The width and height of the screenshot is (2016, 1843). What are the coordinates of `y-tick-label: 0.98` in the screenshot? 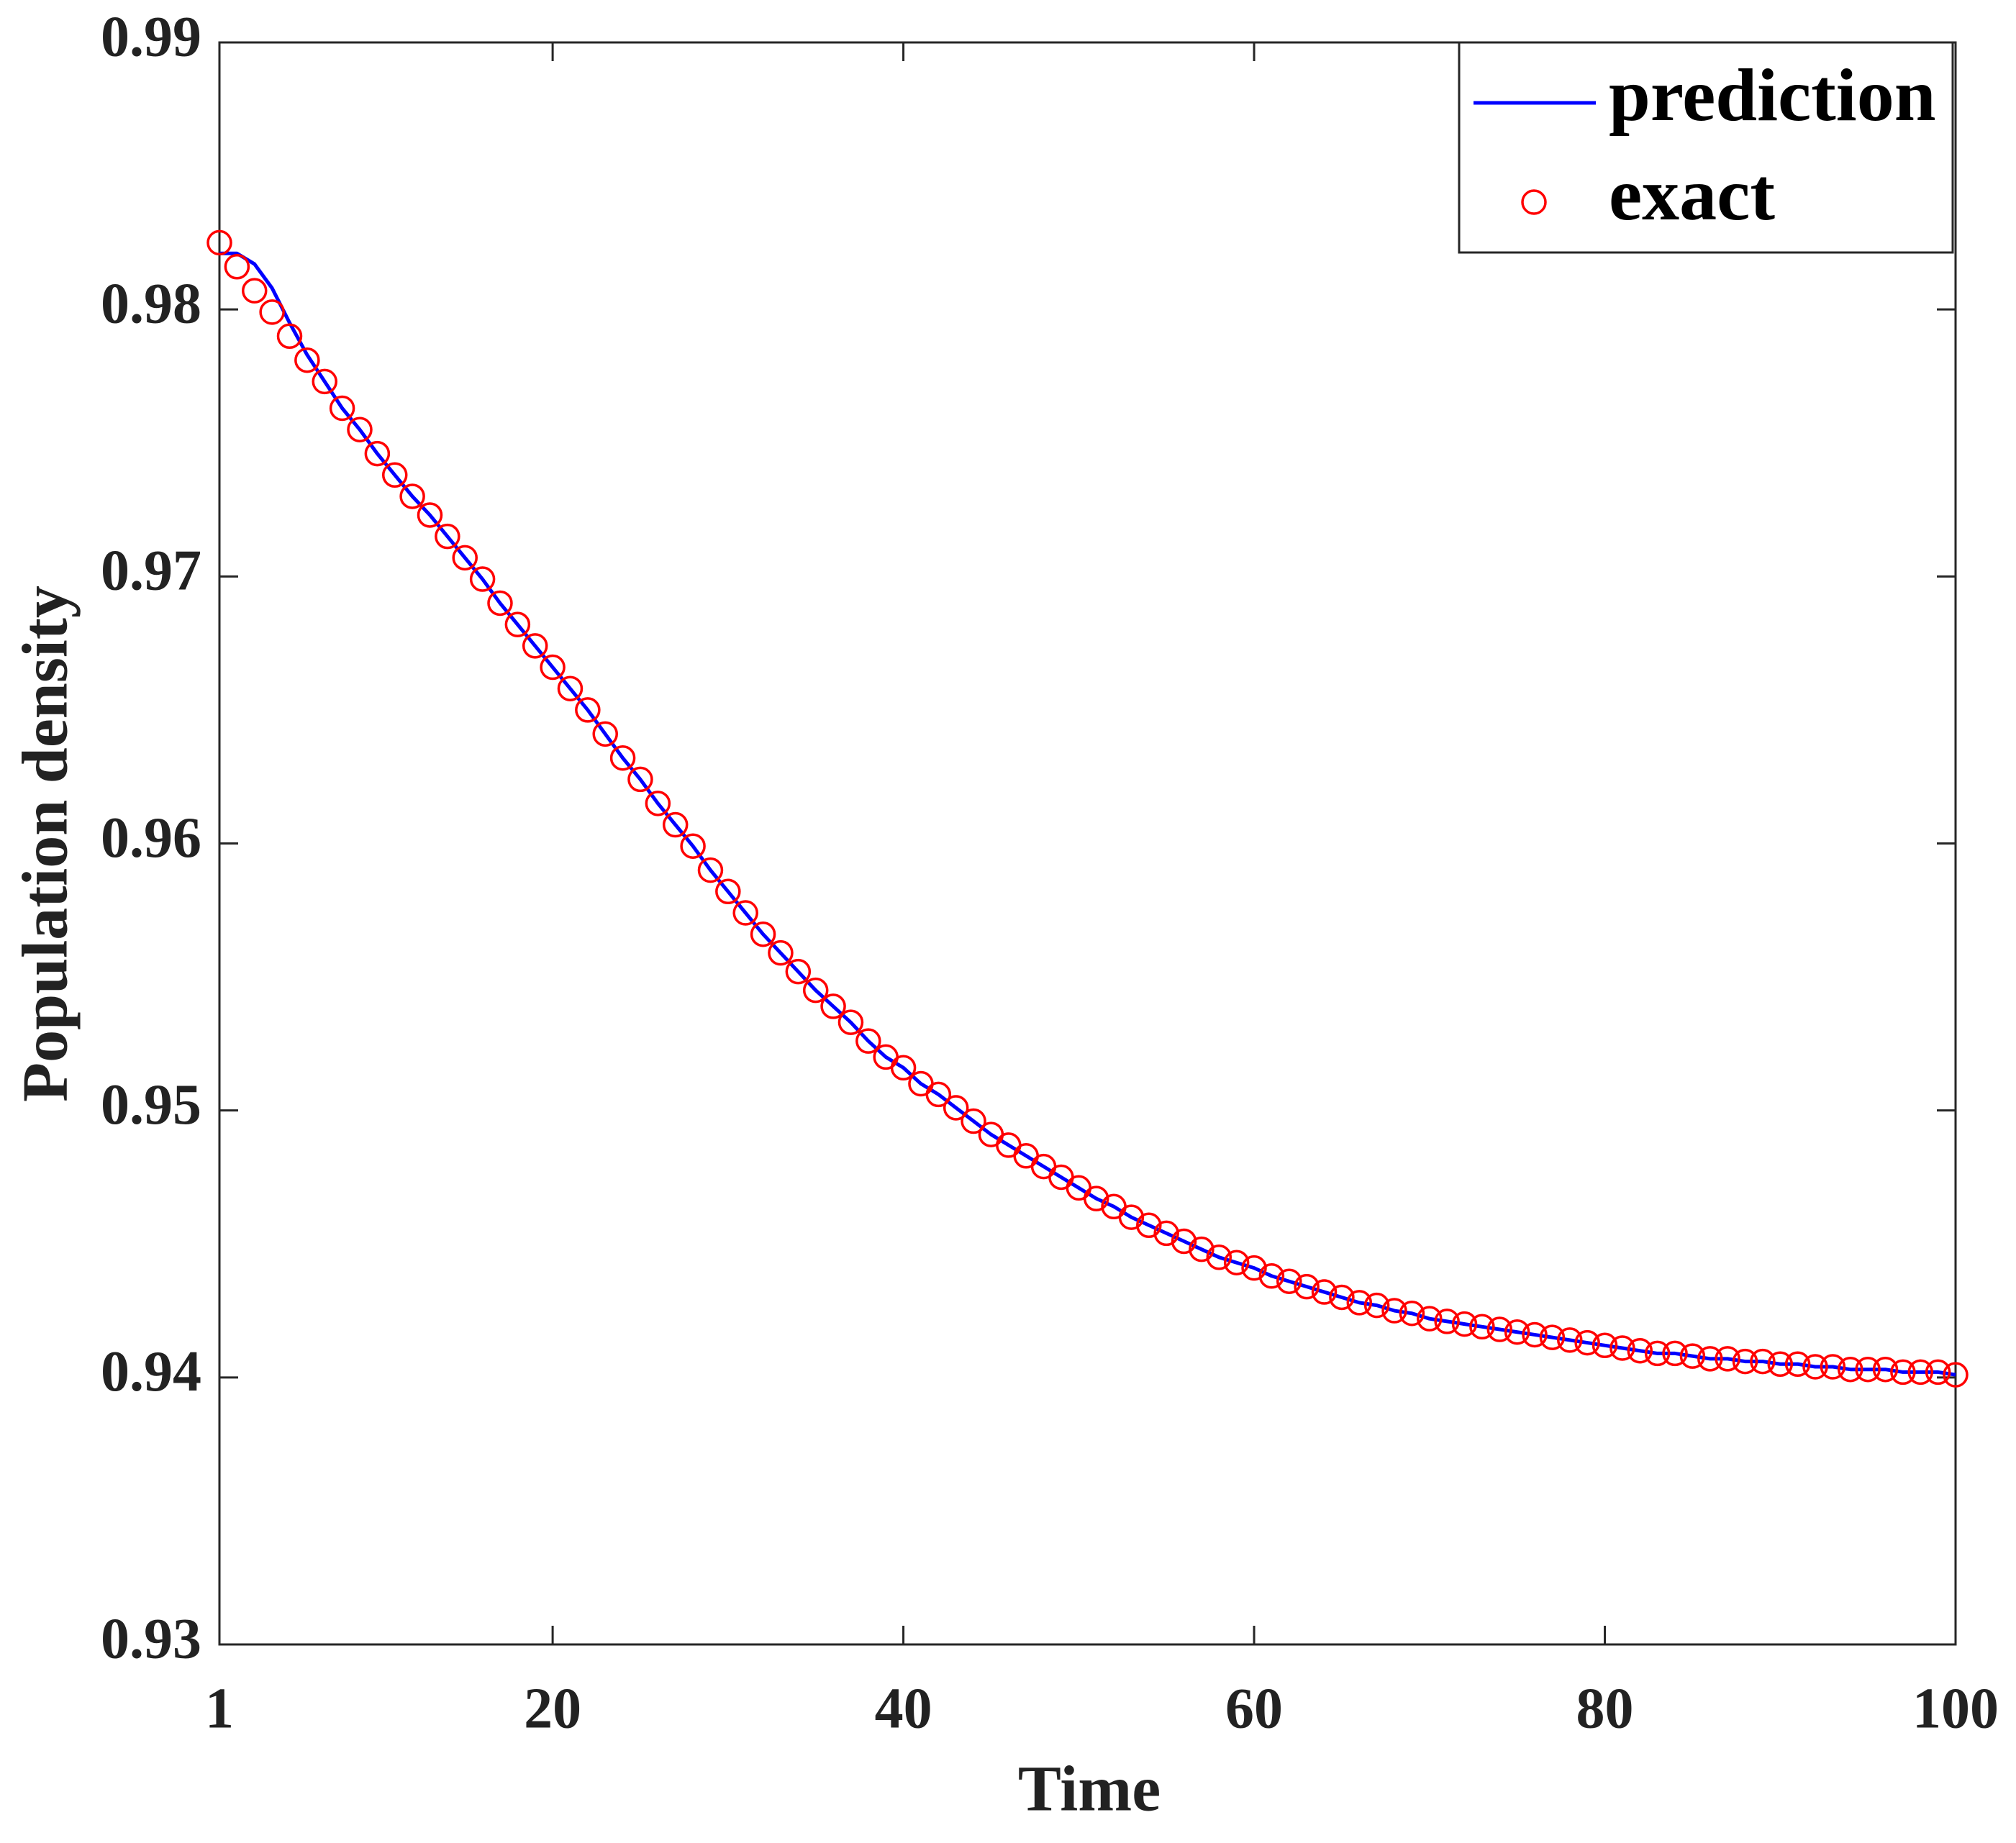 It's located at (151, 305).